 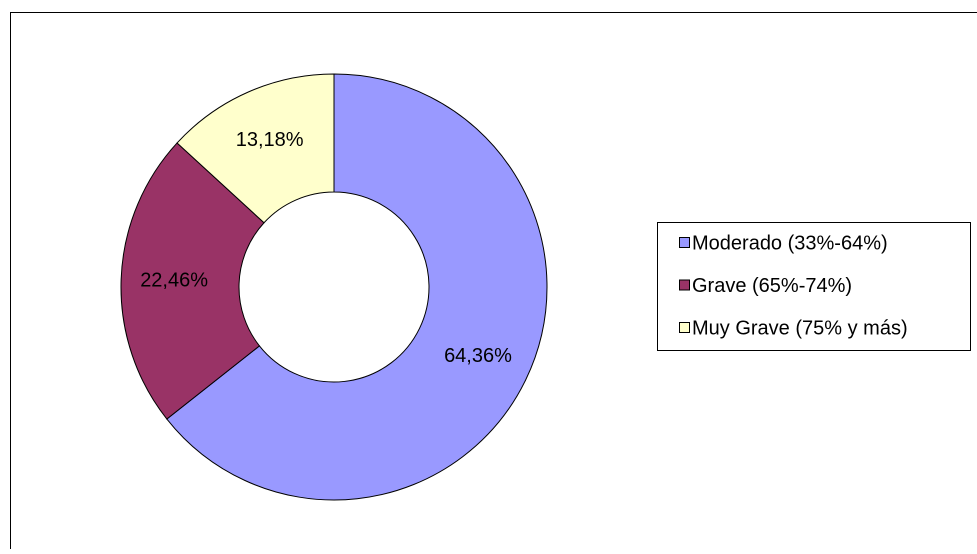 What do you see at coordinates (772, 286) in the screenshot?
I see `legend-label: Grave (65%-74%)` at bounding box center [772, 286].